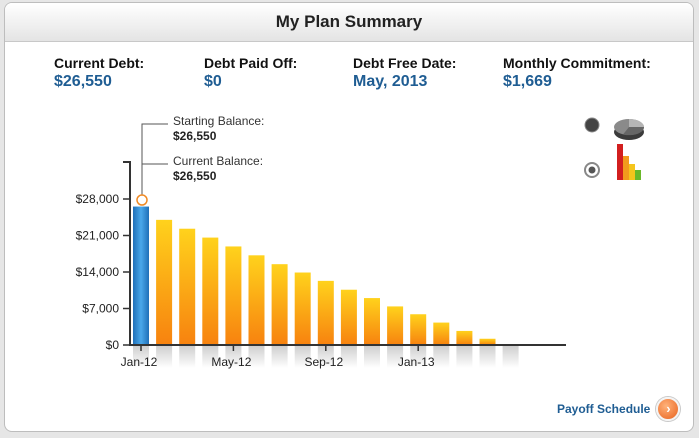 The height and width of the screenshot is (438, 699). Describe the element at coordinates (195, 136) in the screenshot. I see `starting-balance-value: $26,550` at that location.